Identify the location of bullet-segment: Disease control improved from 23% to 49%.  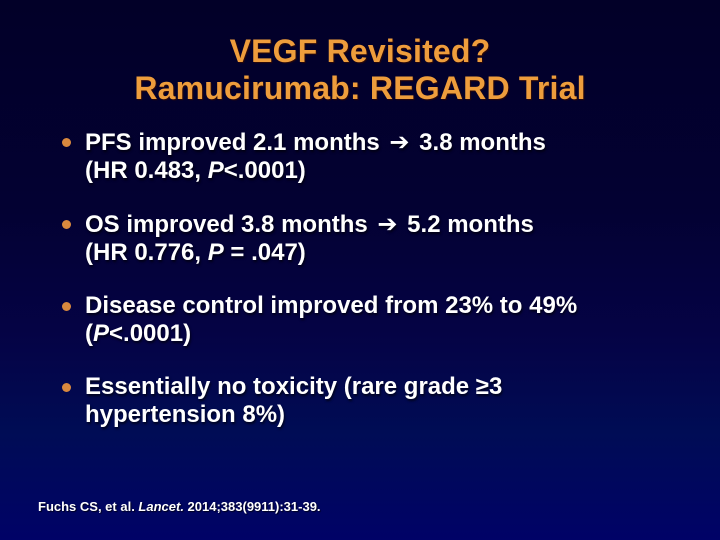
(331, 305).